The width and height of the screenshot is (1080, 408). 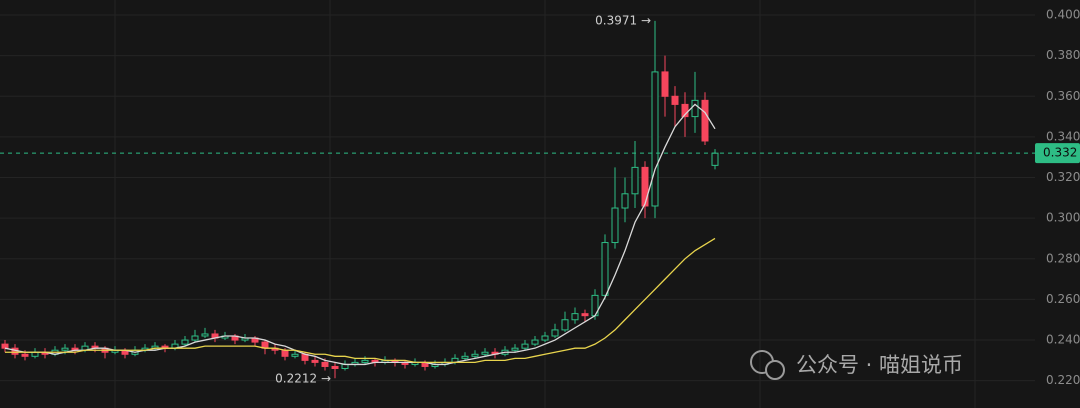 What do you see at coordinates (775, 370) in the screenshot?
I see `watermark-icon` at bounding box center [775, 370].